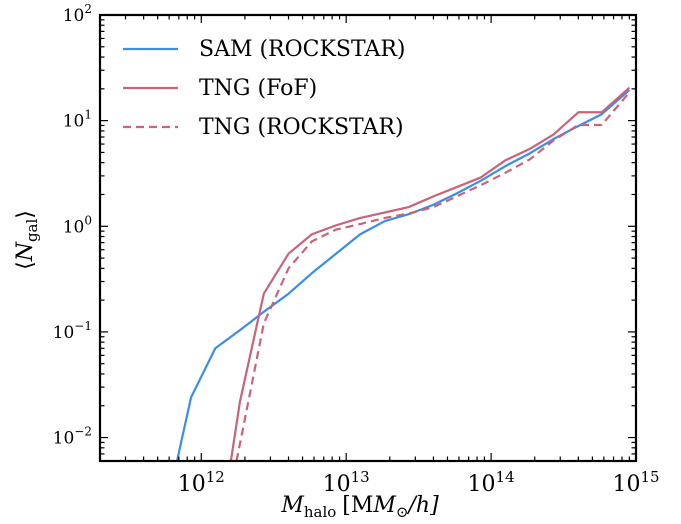 The image size is (681, 524). I want to click on y-tick-label: 10⁻¹, so click(72, 331).